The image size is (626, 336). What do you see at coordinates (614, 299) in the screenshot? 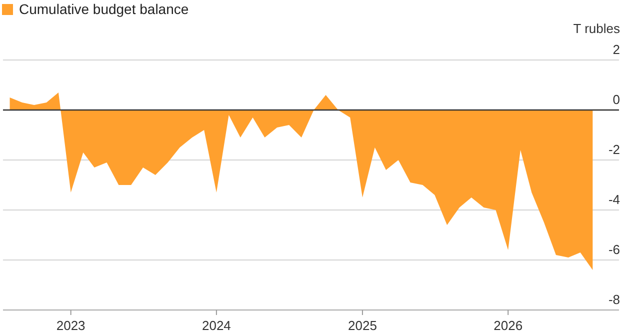
I see `y-tick-label: -8` at bounding box center [614, 299].